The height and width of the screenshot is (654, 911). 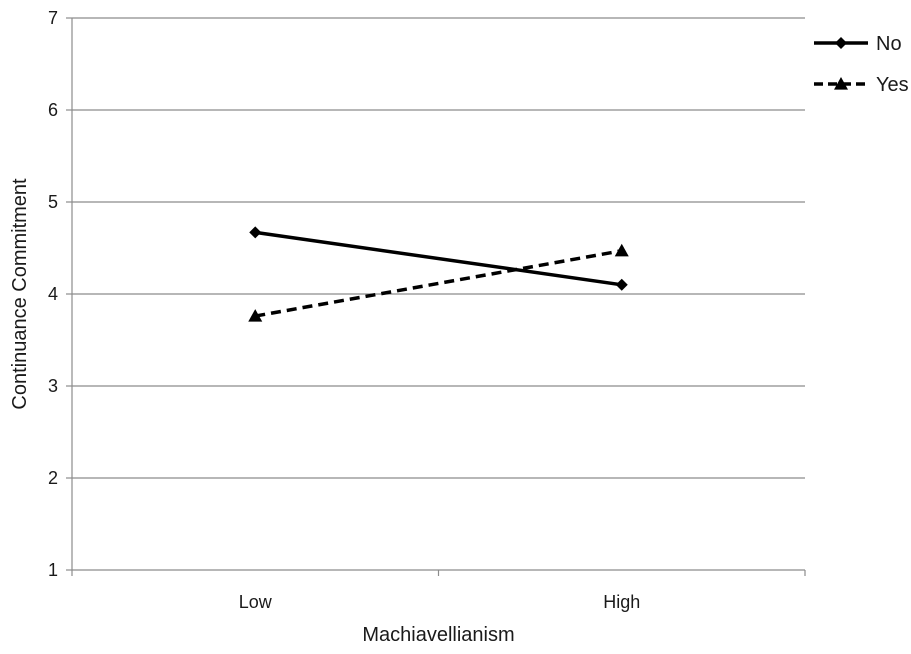 I want to click on y-tick-label: 2, so click(x=53, y=478).